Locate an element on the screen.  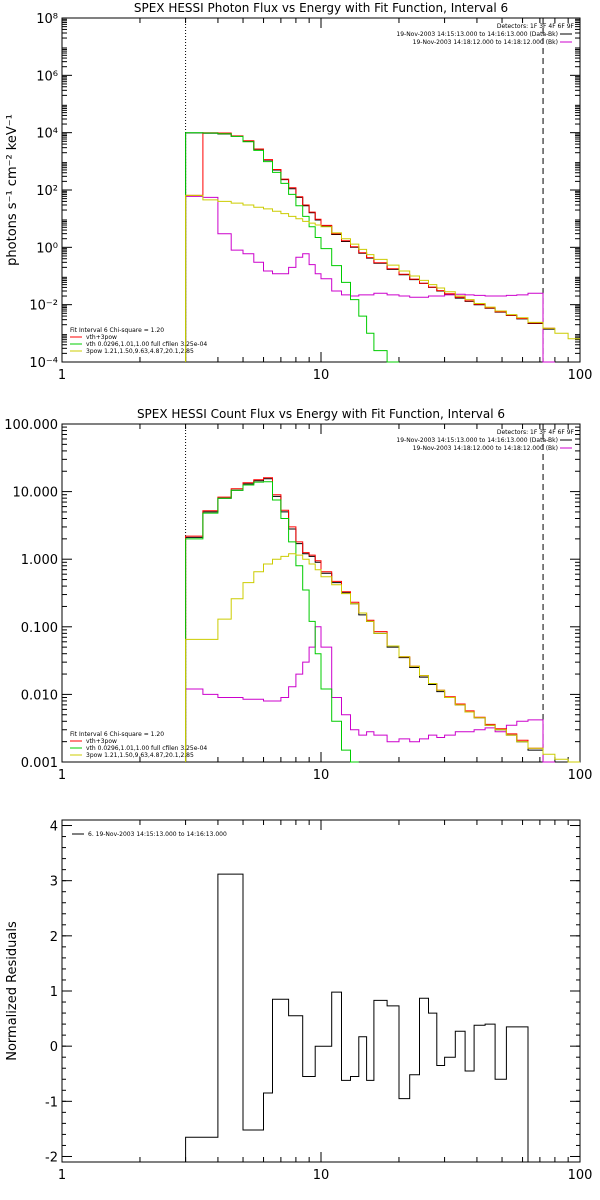
y-tick-label: -2 is located at coordinates (51, 1157).